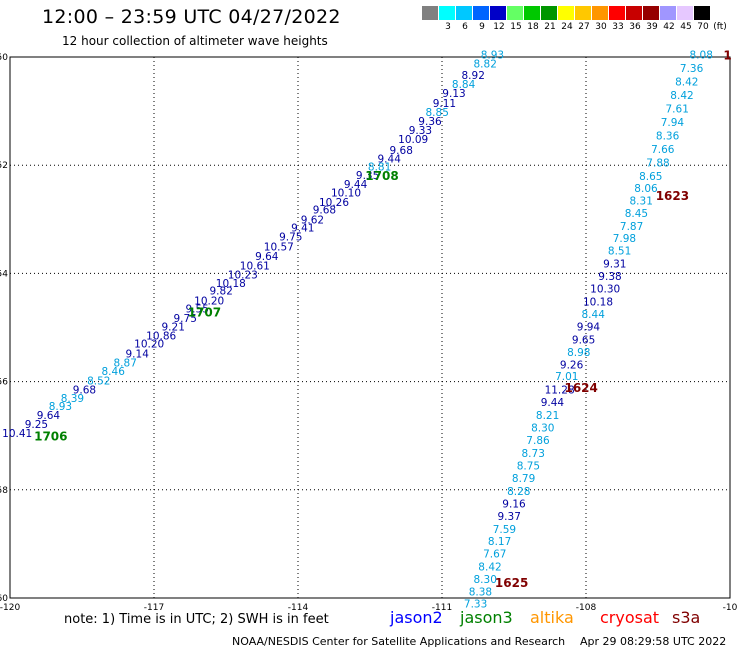 This screenshot has width=740, height=650. What do you see at coordinates (416, 617) in the screenshot?
I see `legend-jason2: jason2` at bounding box center [416, 617].